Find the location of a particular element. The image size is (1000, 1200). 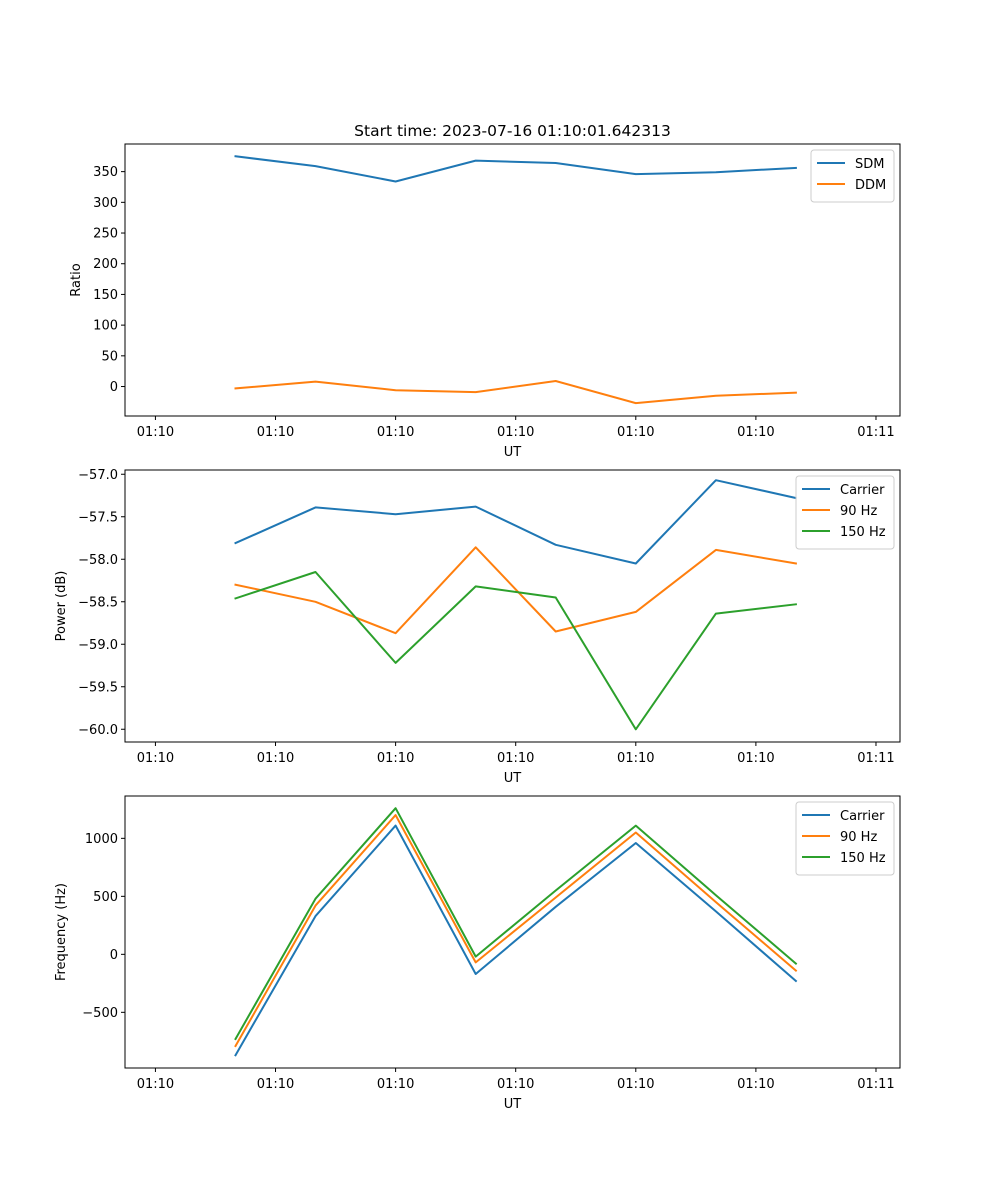

legend-label: DDM is located at coordinates (870, 185).